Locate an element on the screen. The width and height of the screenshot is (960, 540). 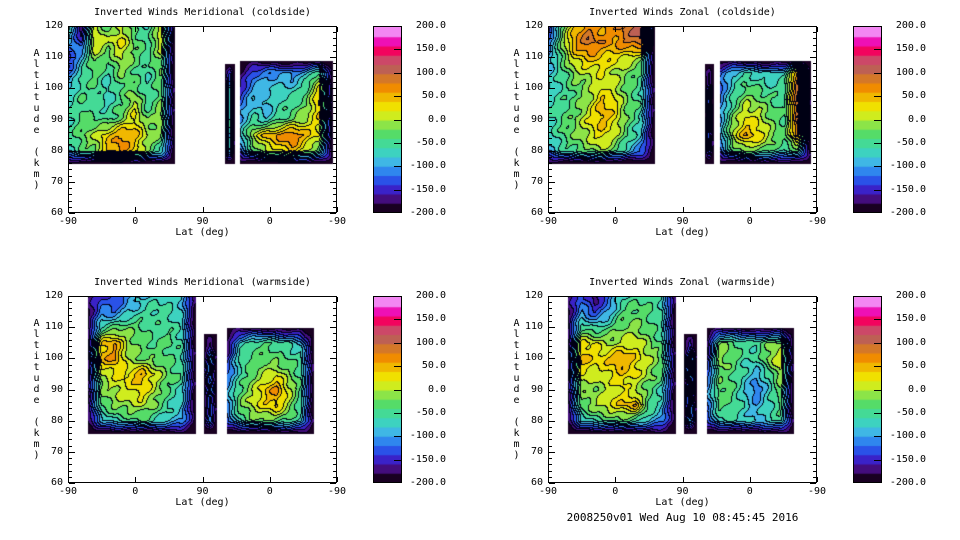
panel-title: Inverted Winds Meridional (coldside) is located at coordinates (202, 12).